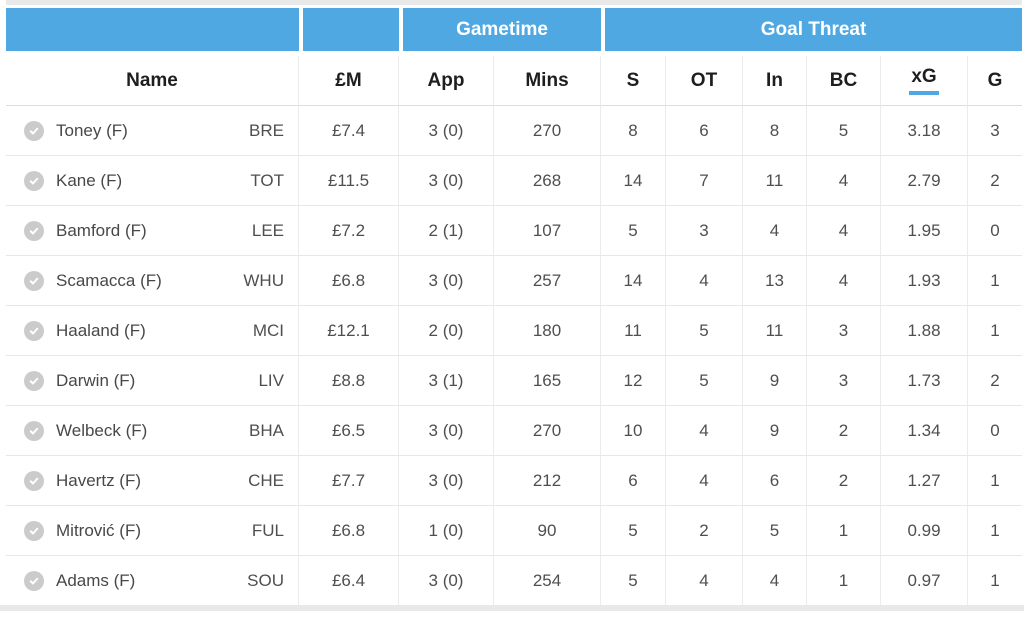 Image resolution: width=1024 pixels, height=617 pixels. Describe the element at coordinates (547, 81) in the screenshot. I see `column-header-mins: Mins` at that location.